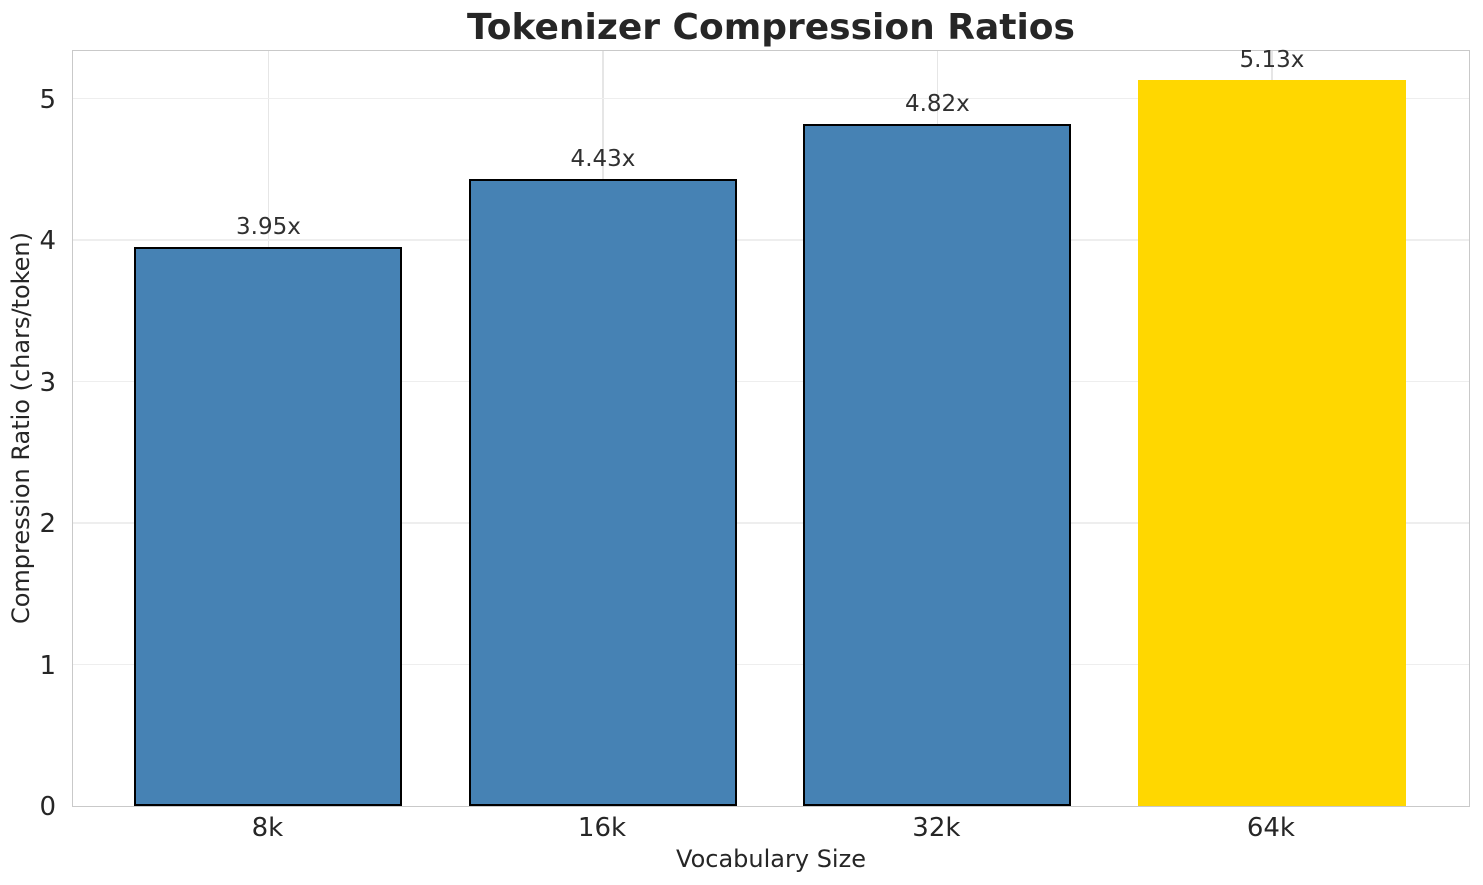 The image size is (1483, 885). I want to click on x-tick-label-64k: 64k, so click(1270, 828).